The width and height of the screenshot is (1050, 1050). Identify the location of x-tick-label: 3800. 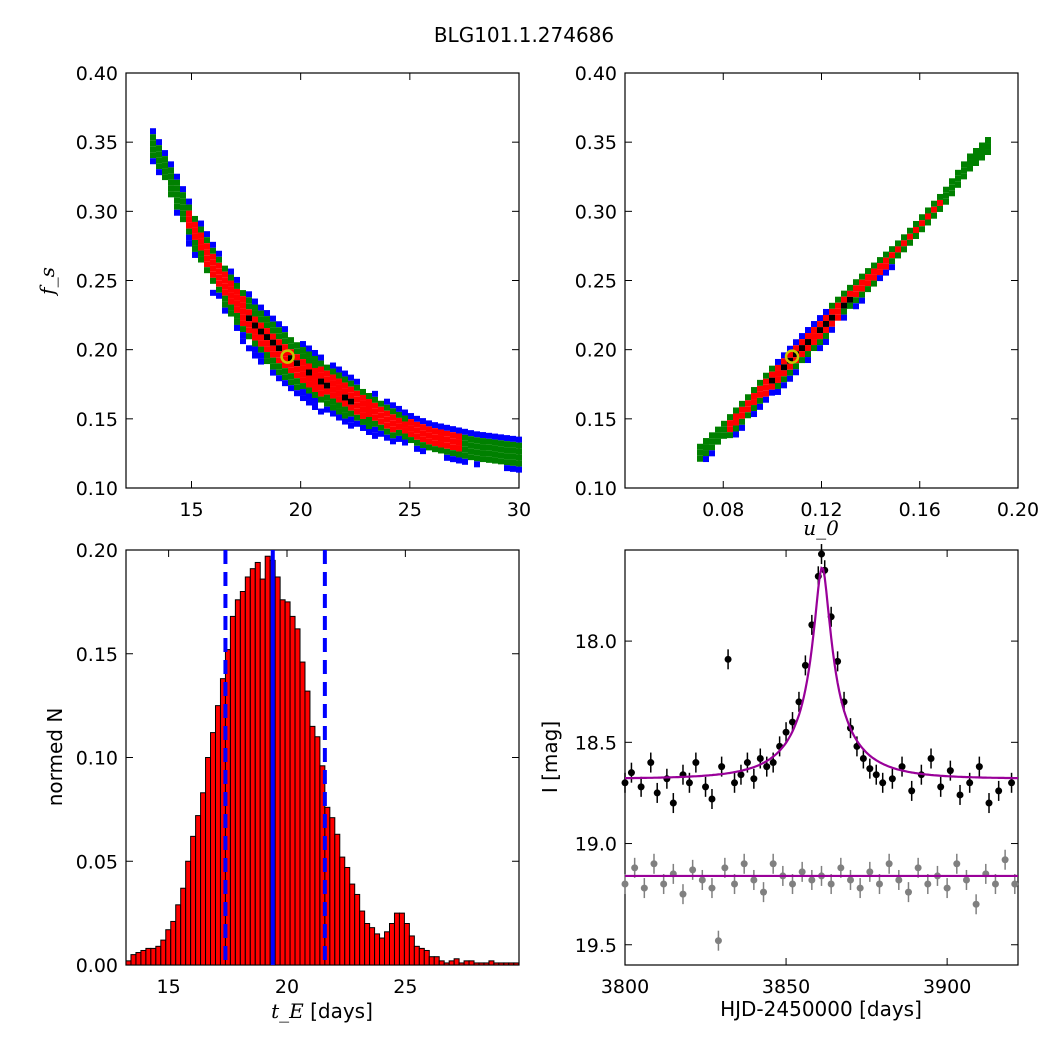
(625, 987).